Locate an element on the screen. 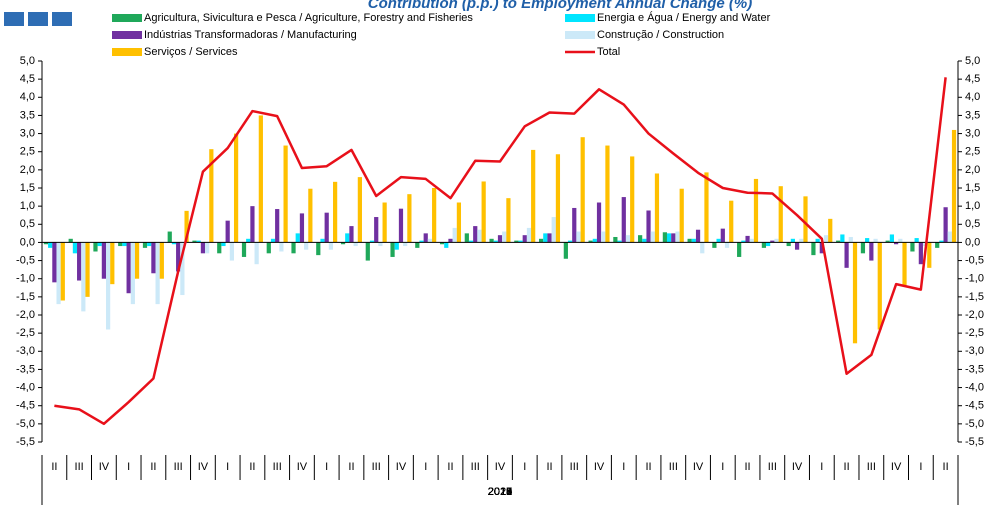  y2-tick-label: 4,0 is located at coordinates (972, 97).